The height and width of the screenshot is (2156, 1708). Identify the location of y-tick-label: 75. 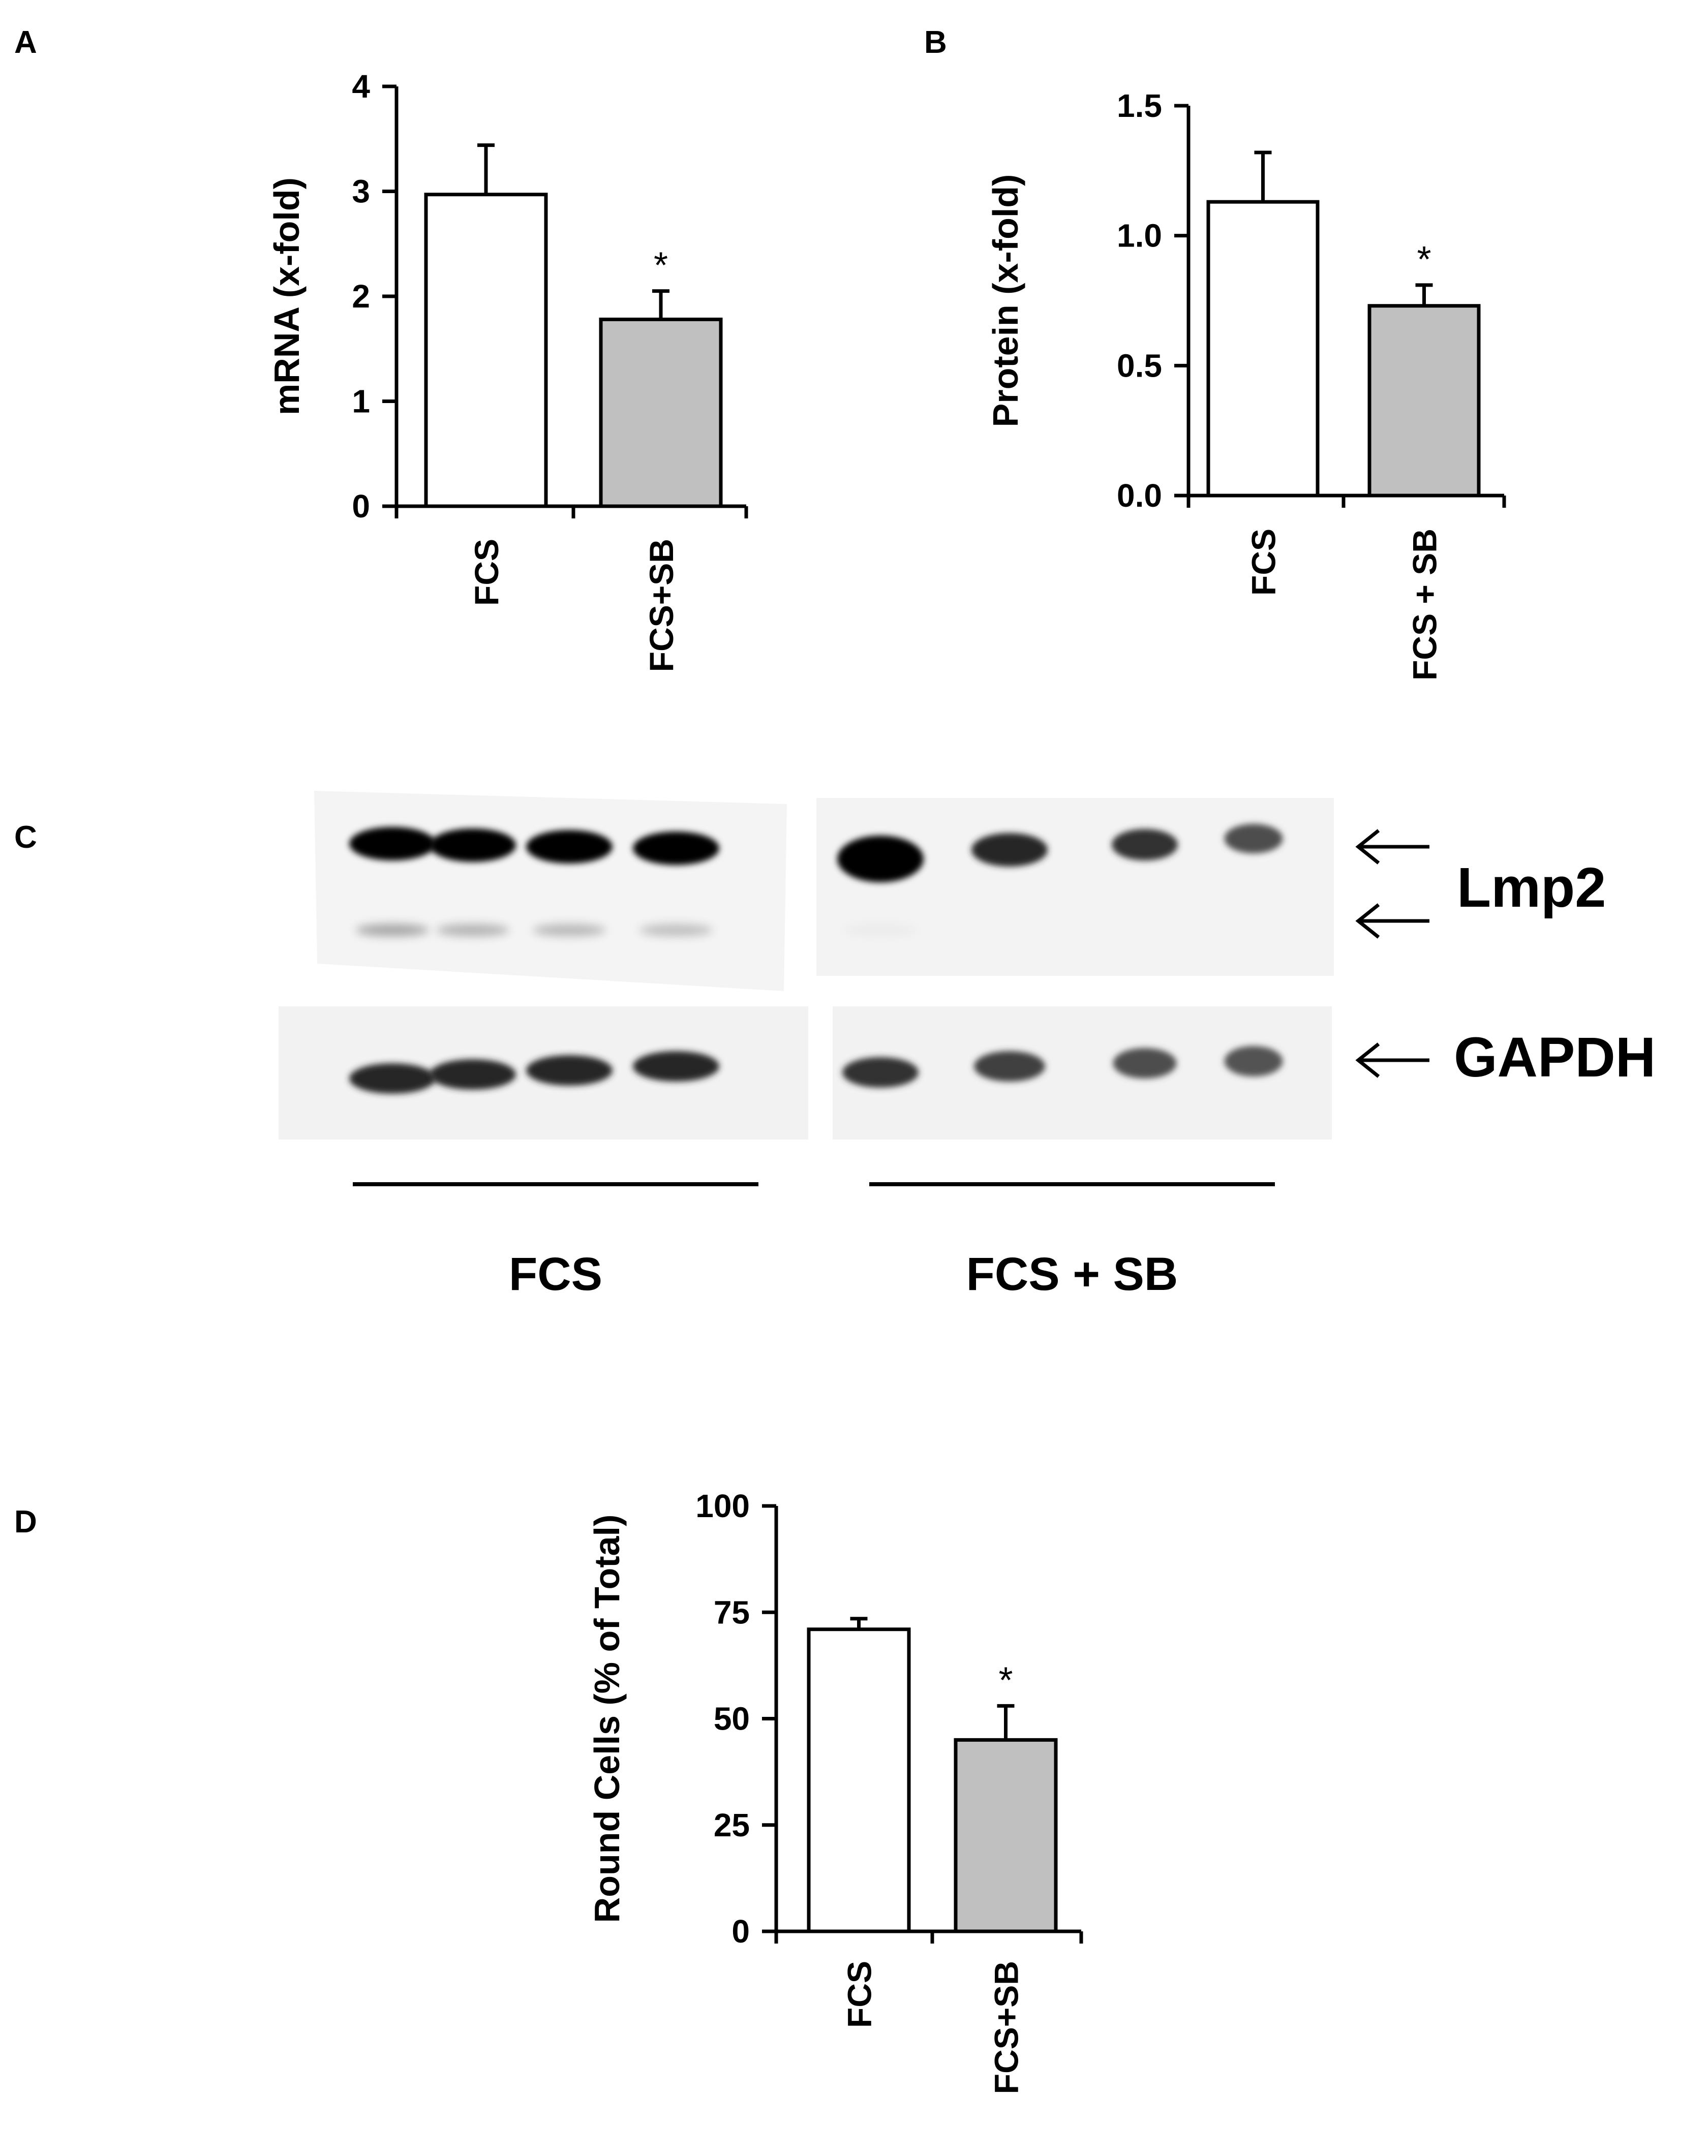
(732, 1612).